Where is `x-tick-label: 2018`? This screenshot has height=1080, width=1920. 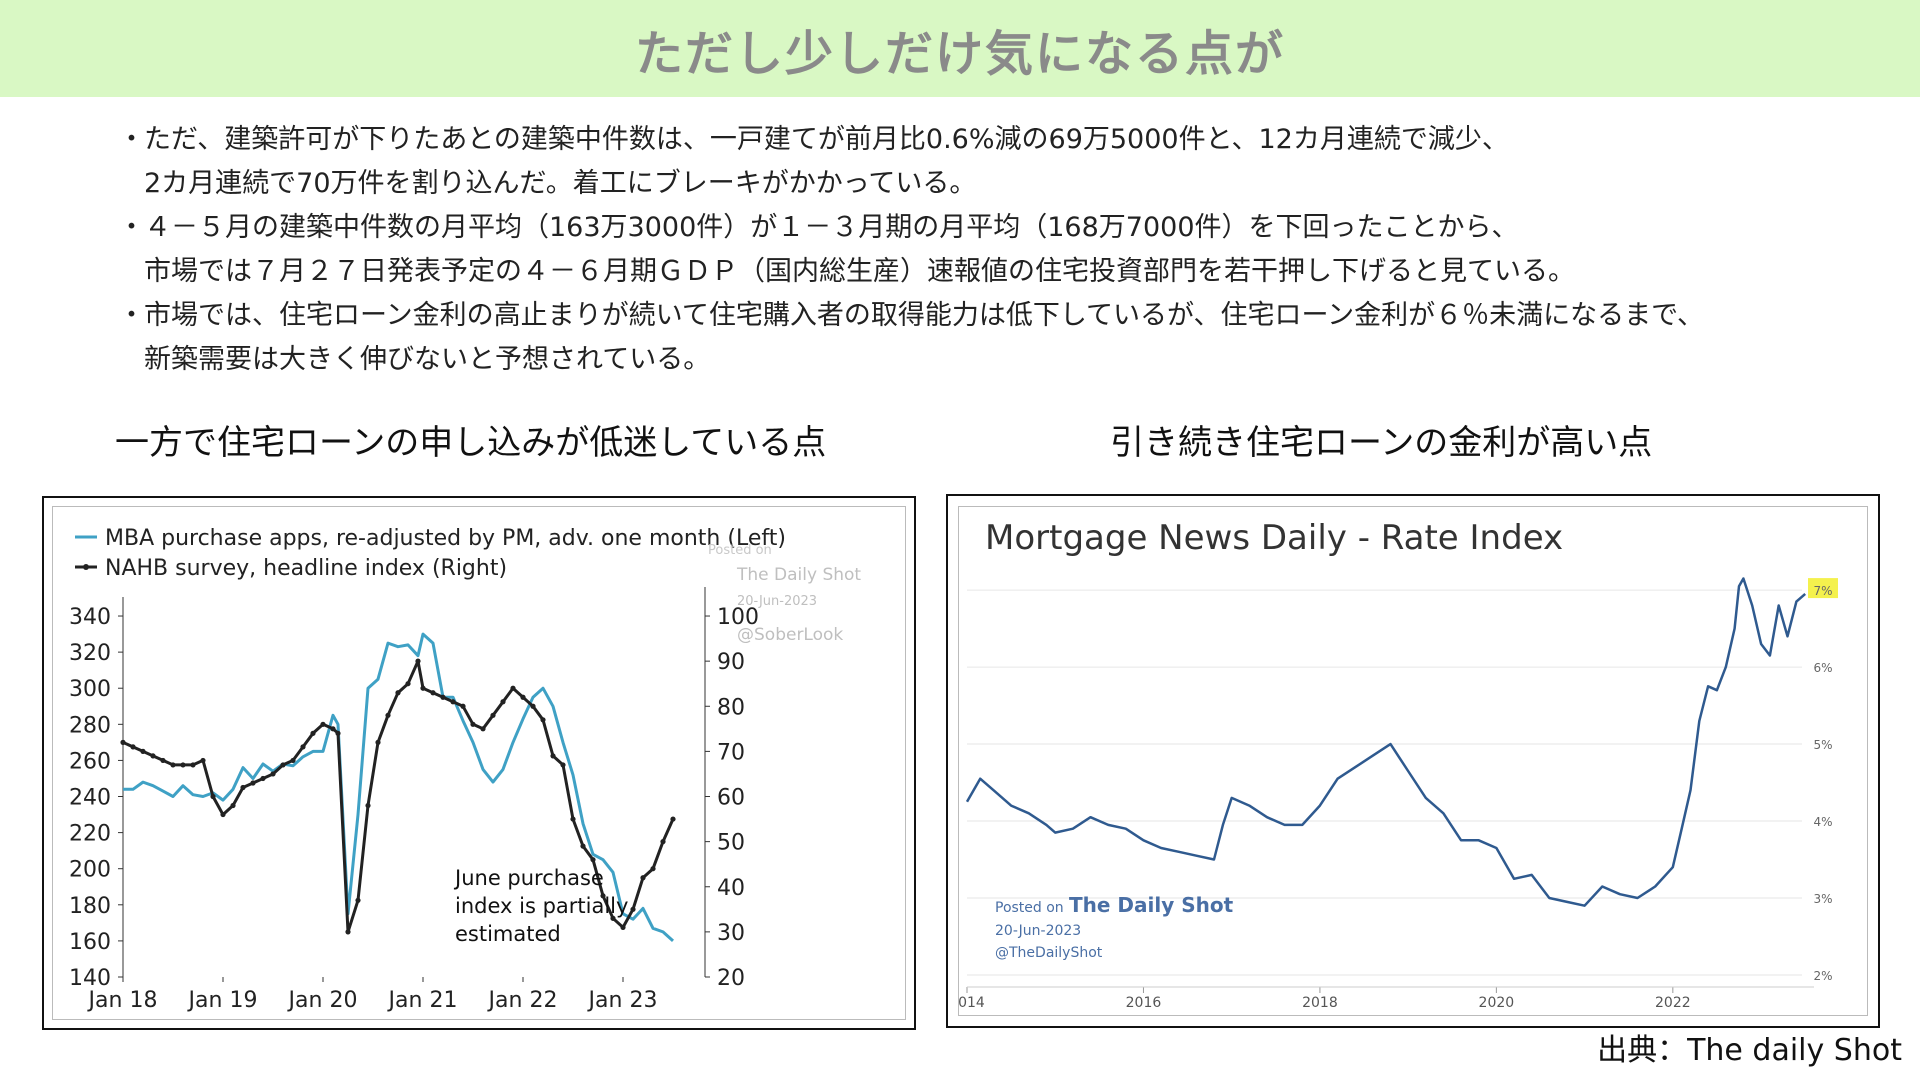
x-tick-label: 2018 is located at coordinates (1320, 1003).